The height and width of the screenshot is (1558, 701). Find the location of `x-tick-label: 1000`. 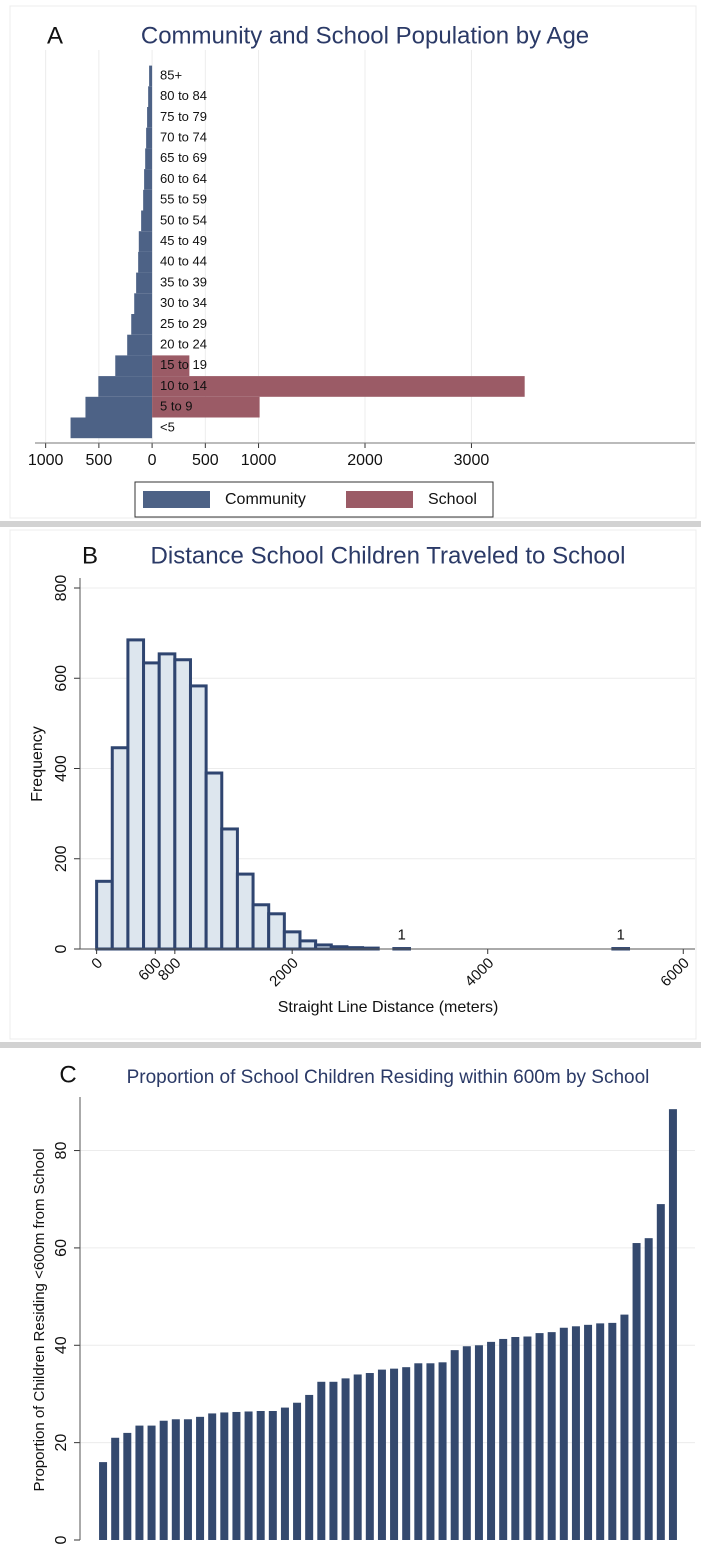

x-tick-label: 1000 is located at coordinates (259, 460).